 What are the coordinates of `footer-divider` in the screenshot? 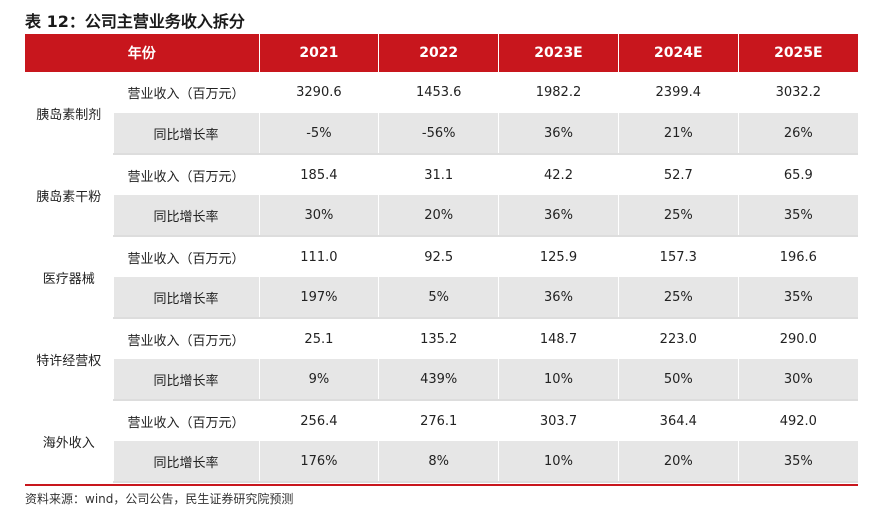 It's located at (441, 485).